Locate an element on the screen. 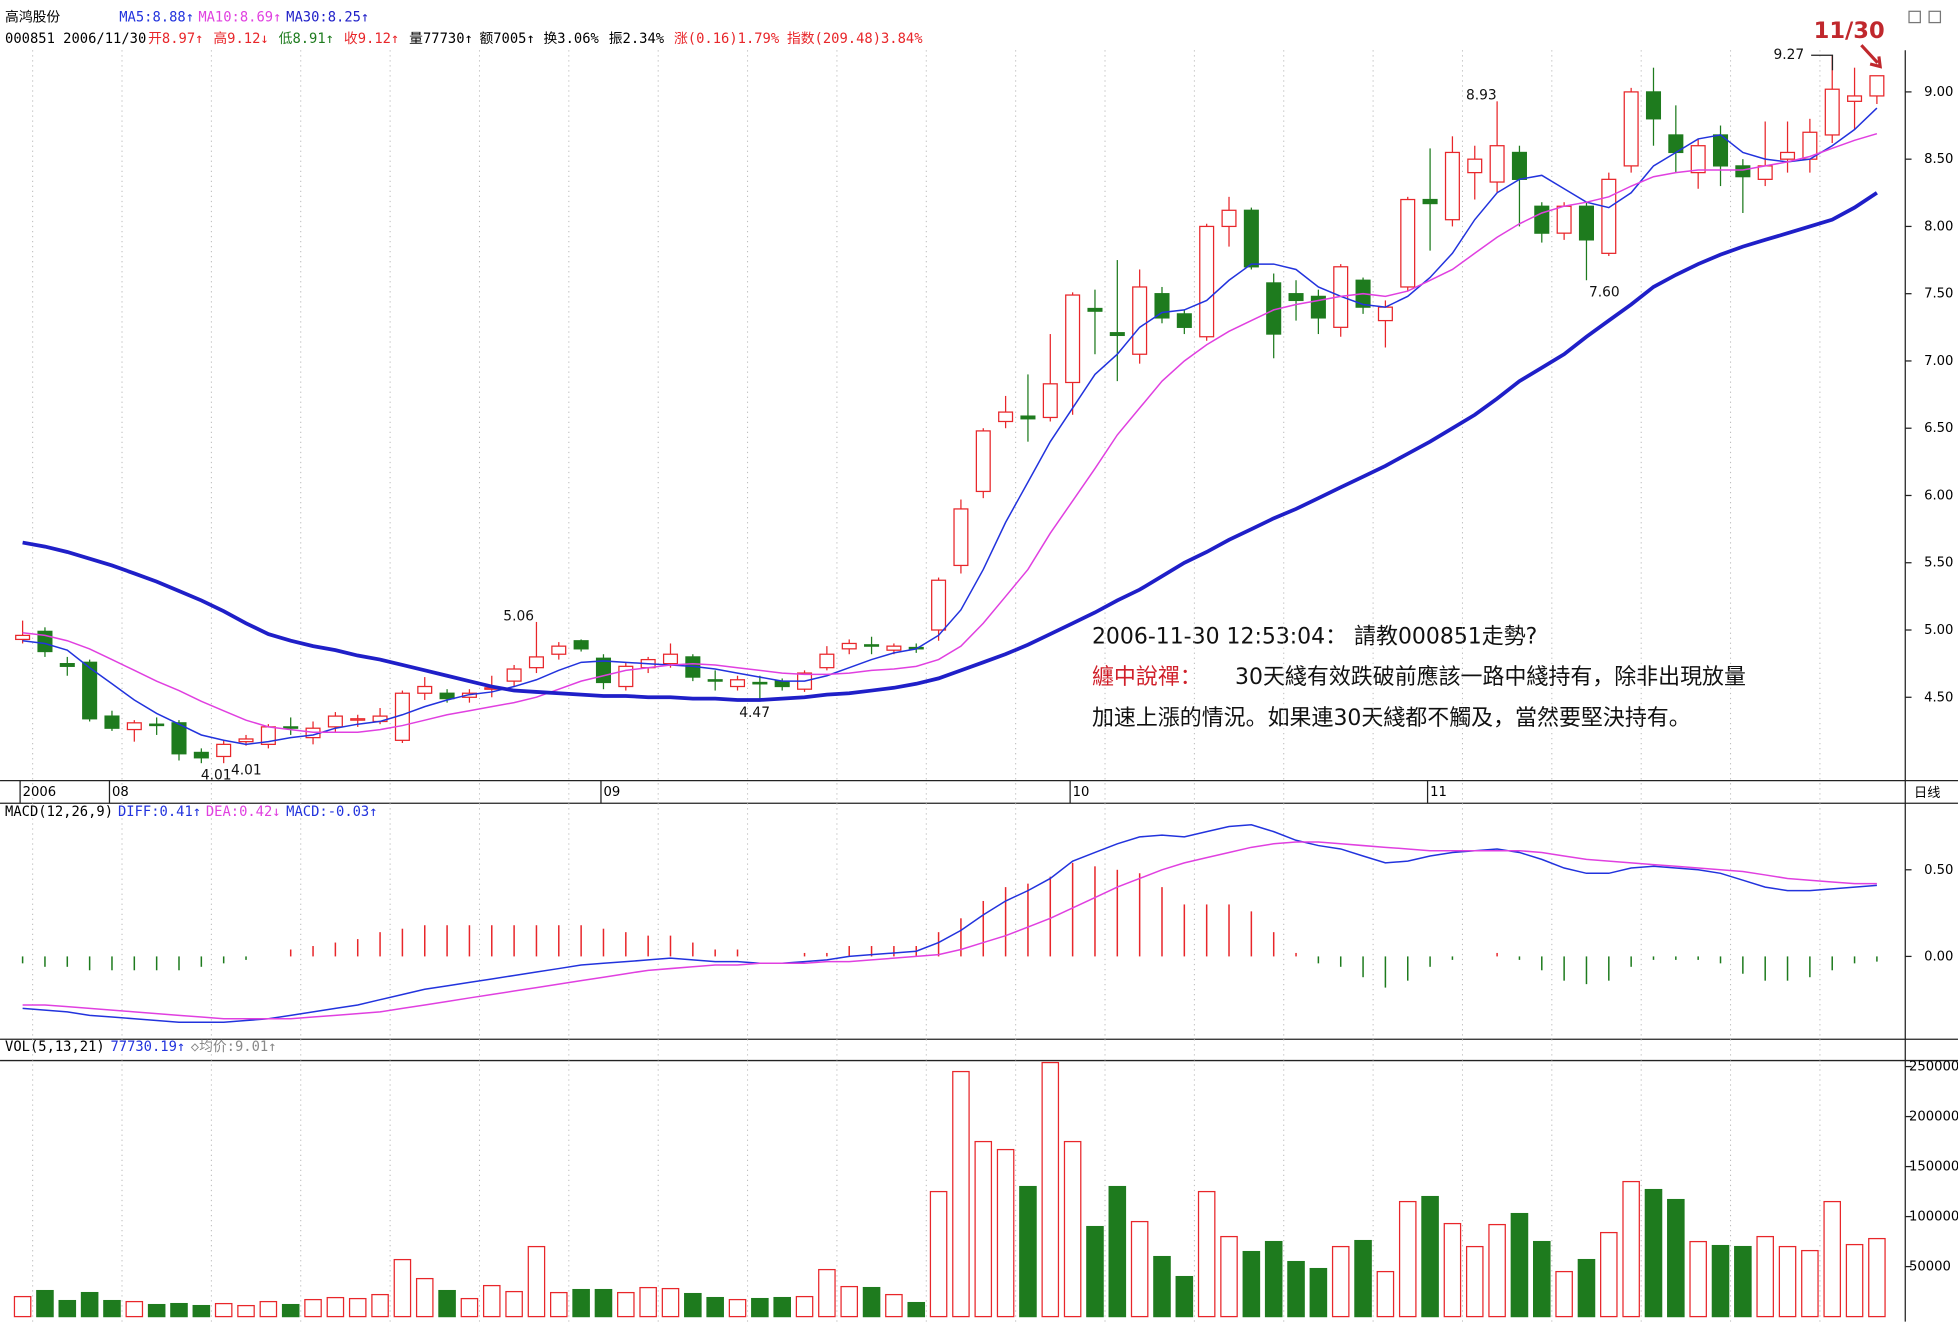 The height and width of the screenshot is (1322, 1958). y-tick-label: 7.00 is located at coordinates (1938, 361).